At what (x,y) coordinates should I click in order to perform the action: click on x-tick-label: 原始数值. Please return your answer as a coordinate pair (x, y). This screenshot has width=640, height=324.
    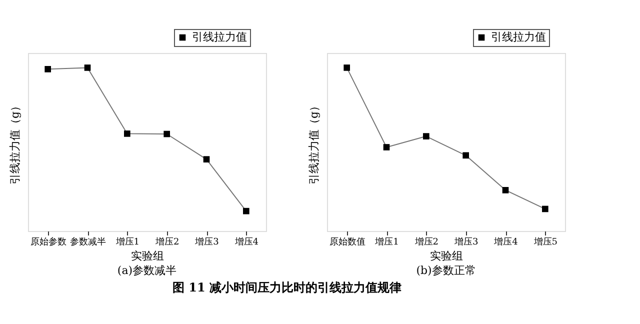
    Looking at the image, I should click on (347, 242).